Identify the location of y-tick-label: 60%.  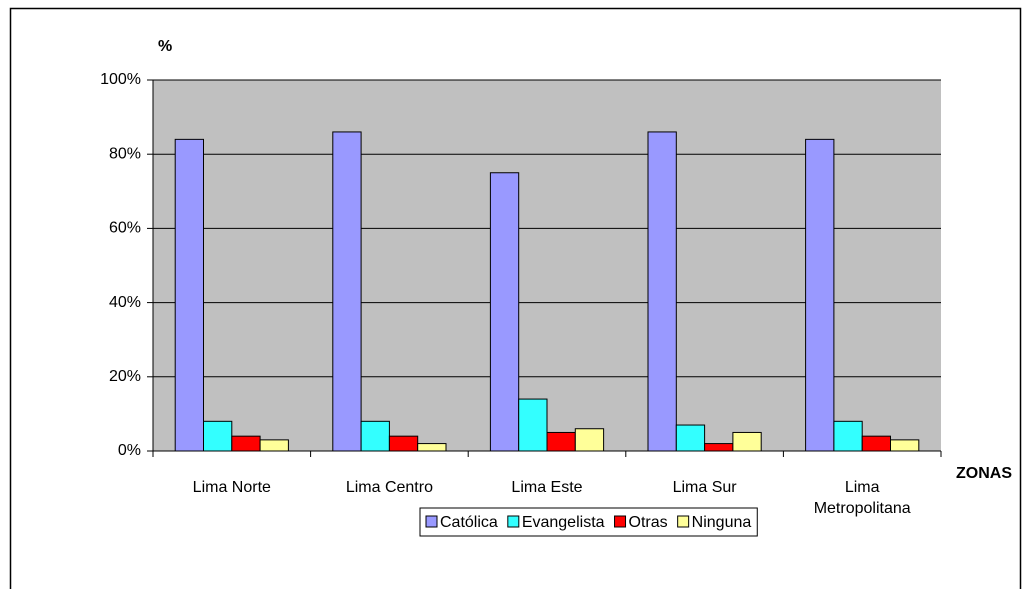
(125, 228).